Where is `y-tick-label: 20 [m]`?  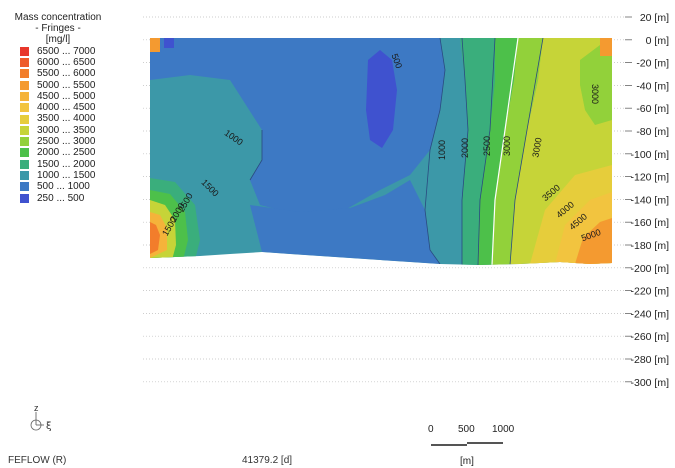 y-tick-label: 20 [m] is located at coordinates (654, 18).